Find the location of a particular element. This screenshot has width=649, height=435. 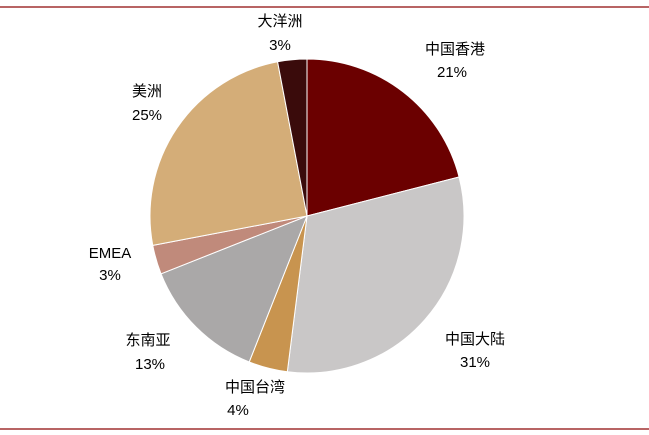

slice-label: 大洋洲 is located at coordinates (279, 21).